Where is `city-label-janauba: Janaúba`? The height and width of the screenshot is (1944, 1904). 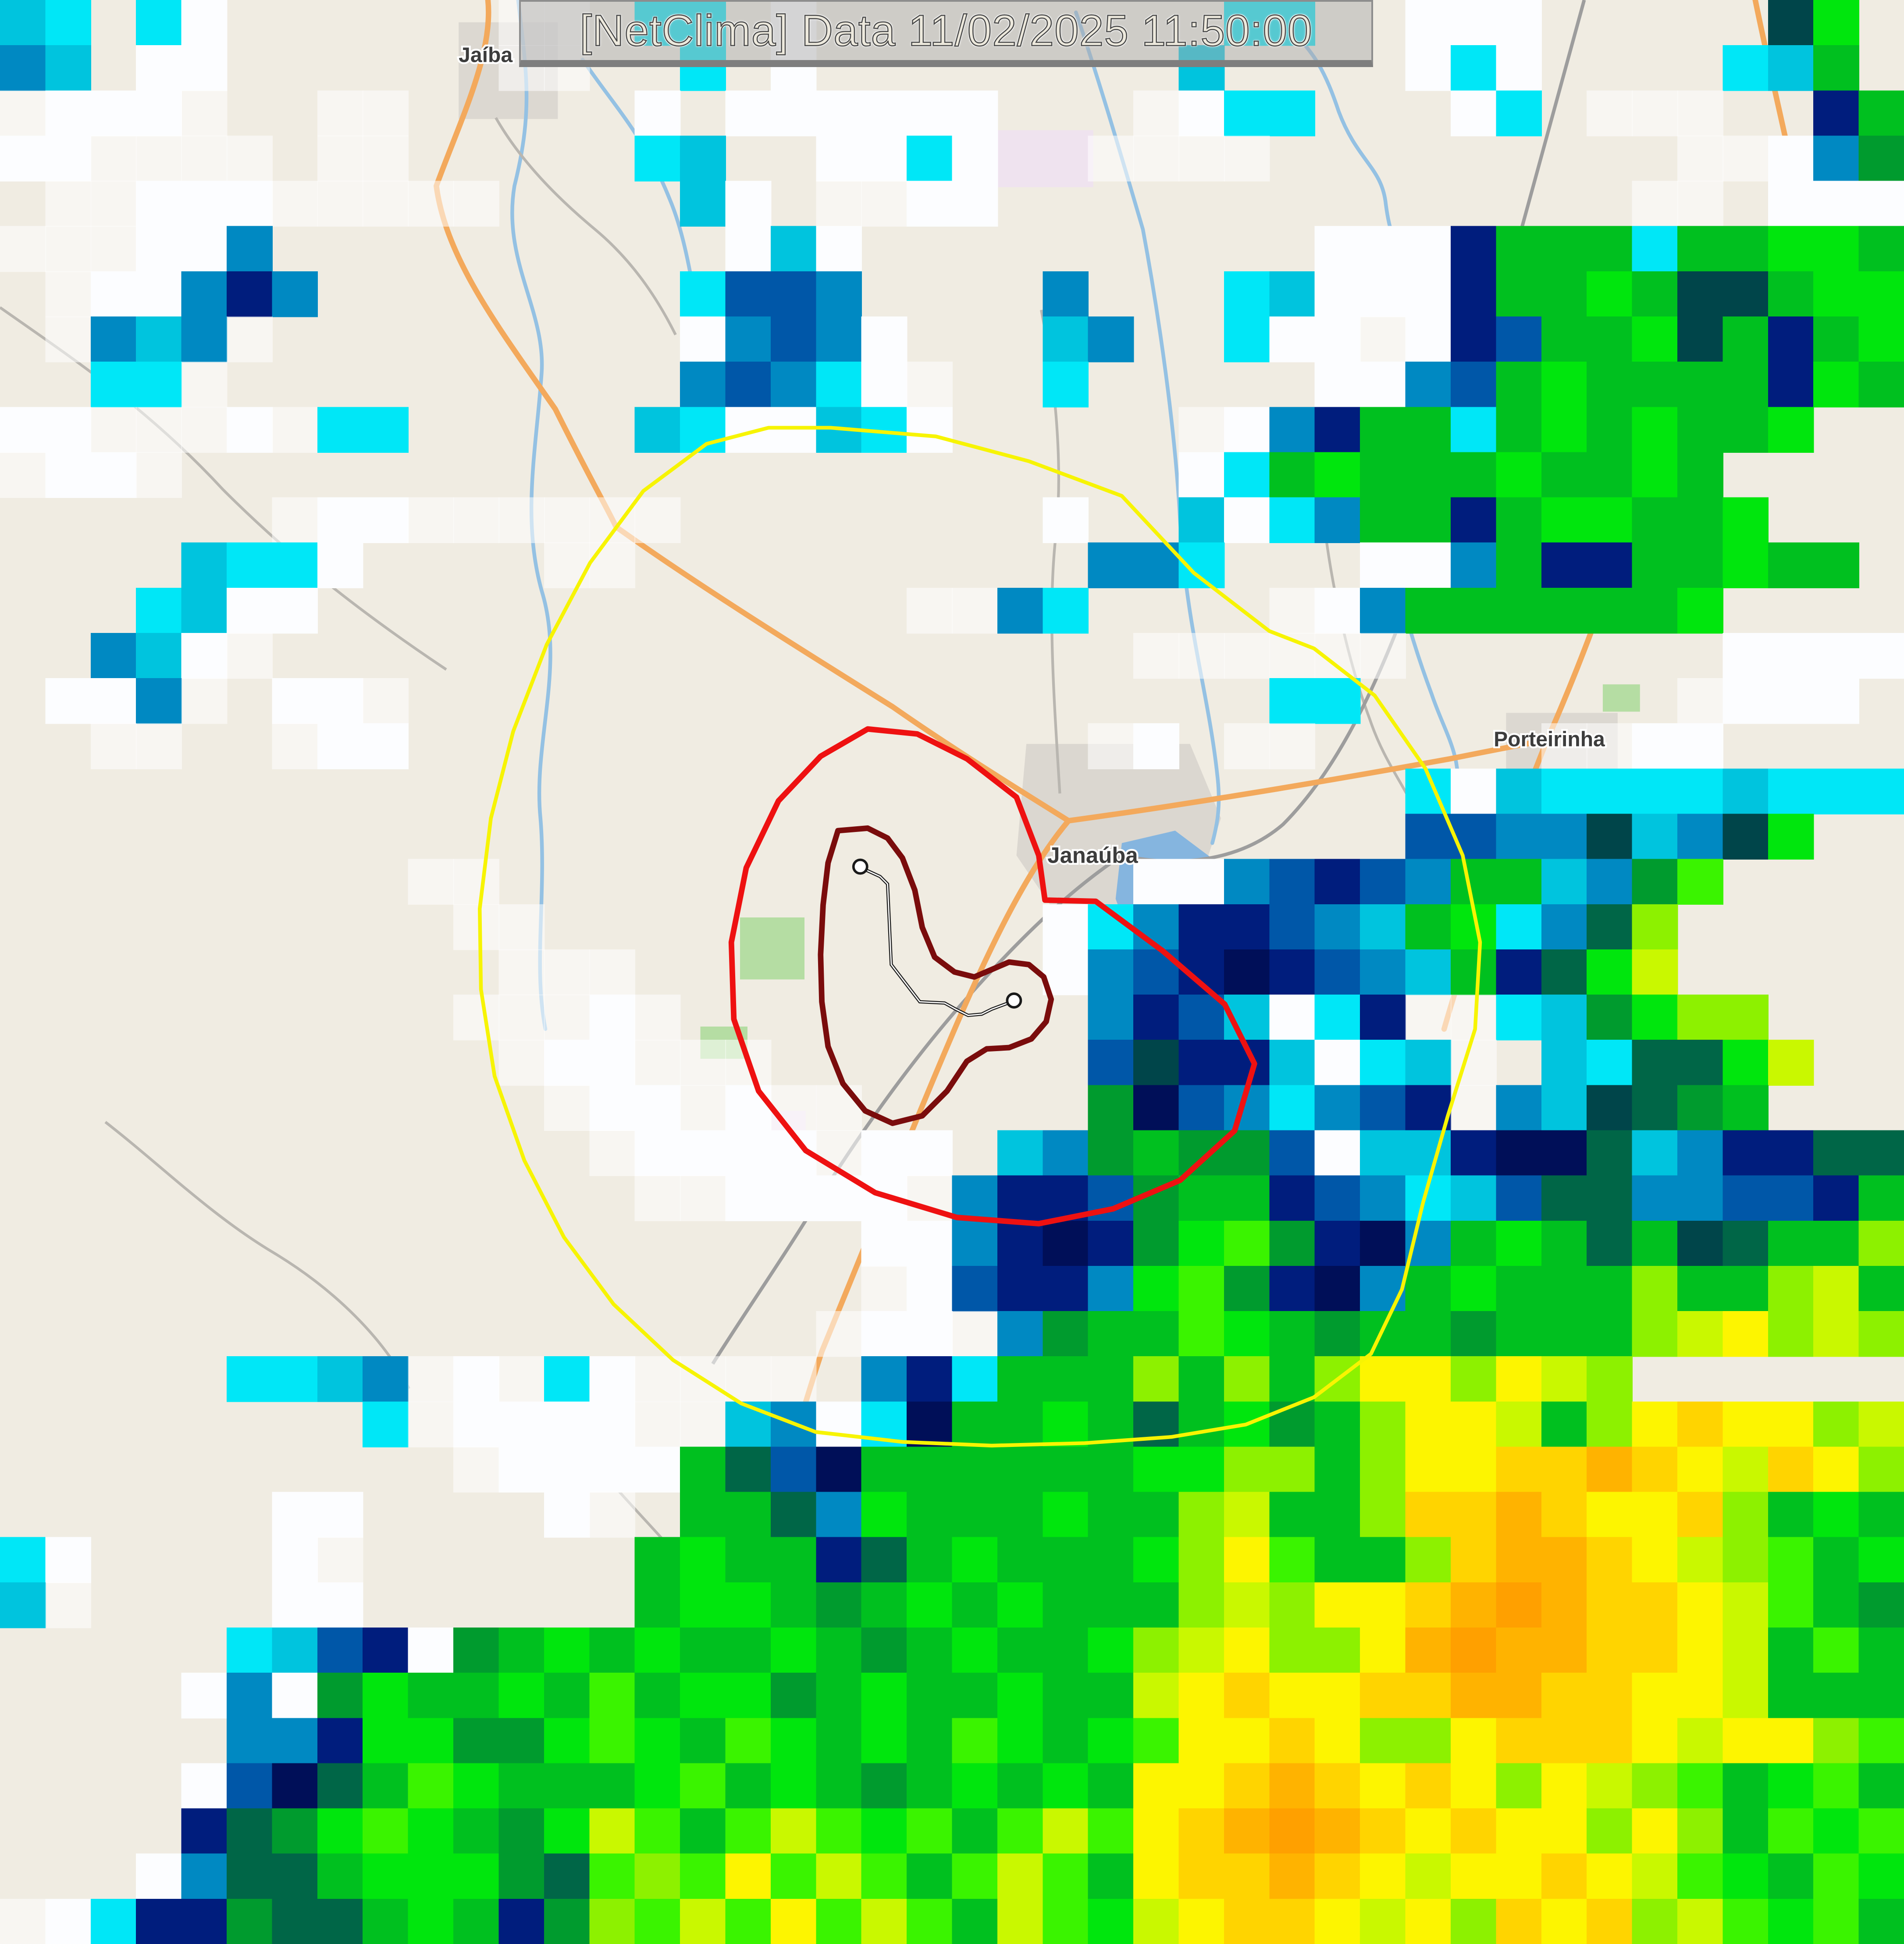
city-label-janauba: Janaúba is located at coordinates (1092, 855).